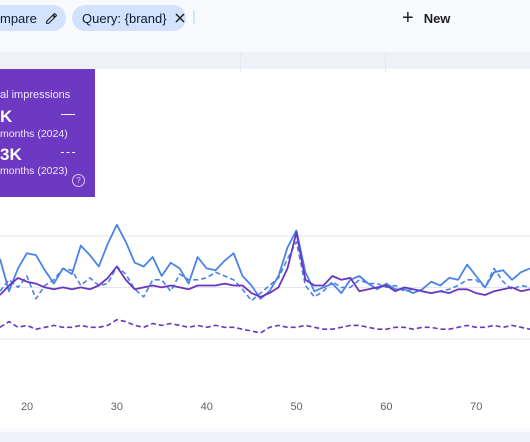  I want to click on x-tick-label: 20, so click(27, 407).